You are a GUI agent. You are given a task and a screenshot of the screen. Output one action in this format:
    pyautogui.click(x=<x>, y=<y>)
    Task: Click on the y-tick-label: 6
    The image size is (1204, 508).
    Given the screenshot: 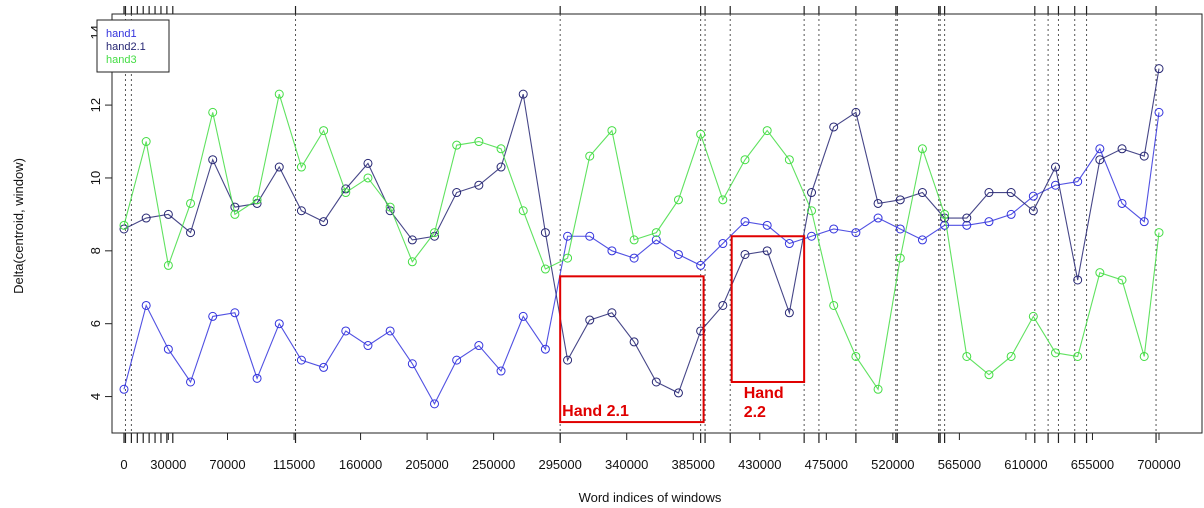 What is the action you would take?
    pyautogui.click(x=95, y=323)
    